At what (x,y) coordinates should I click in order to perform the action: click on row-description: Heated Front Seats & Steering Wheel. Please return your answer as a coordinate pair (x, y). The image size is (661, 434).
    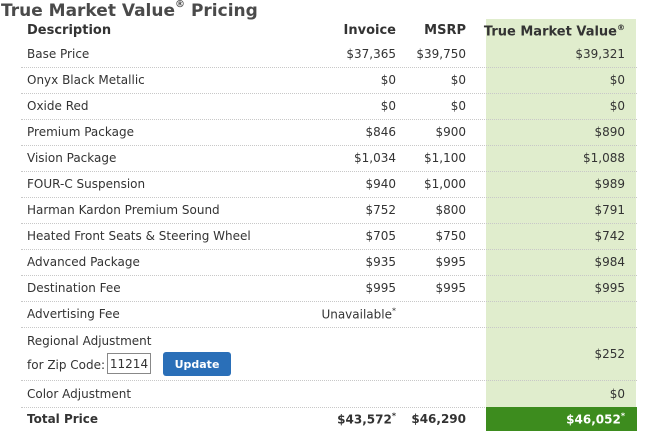
    Looking at the image, I should click on (139, 236).